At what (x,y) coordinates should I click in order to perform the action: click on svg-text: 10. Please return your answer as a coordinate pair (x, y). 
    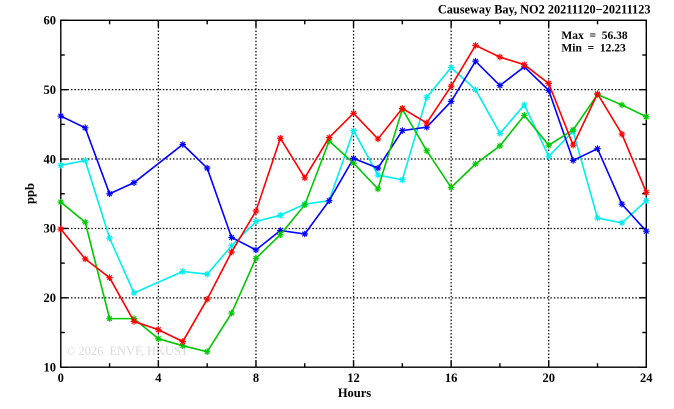
    Looking at the image, I should click on (50, 367).